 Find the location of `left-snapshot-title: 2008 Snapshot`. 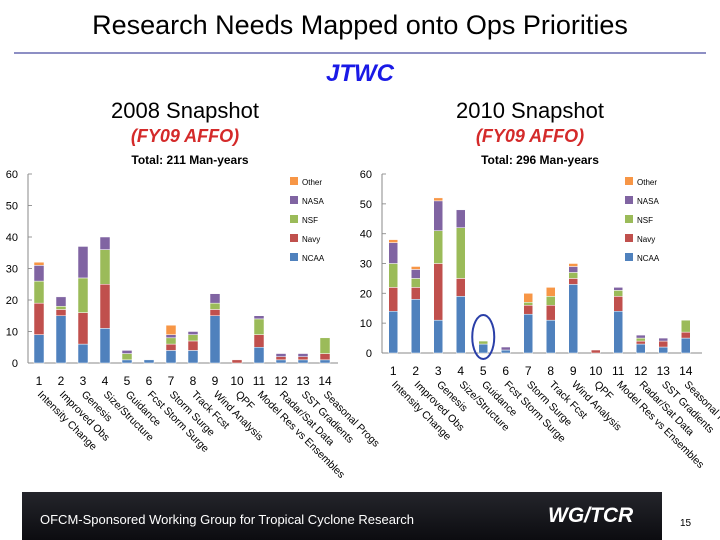

left-snapshot-title: 2008 Snapshot is located at coordinates (185, 110).